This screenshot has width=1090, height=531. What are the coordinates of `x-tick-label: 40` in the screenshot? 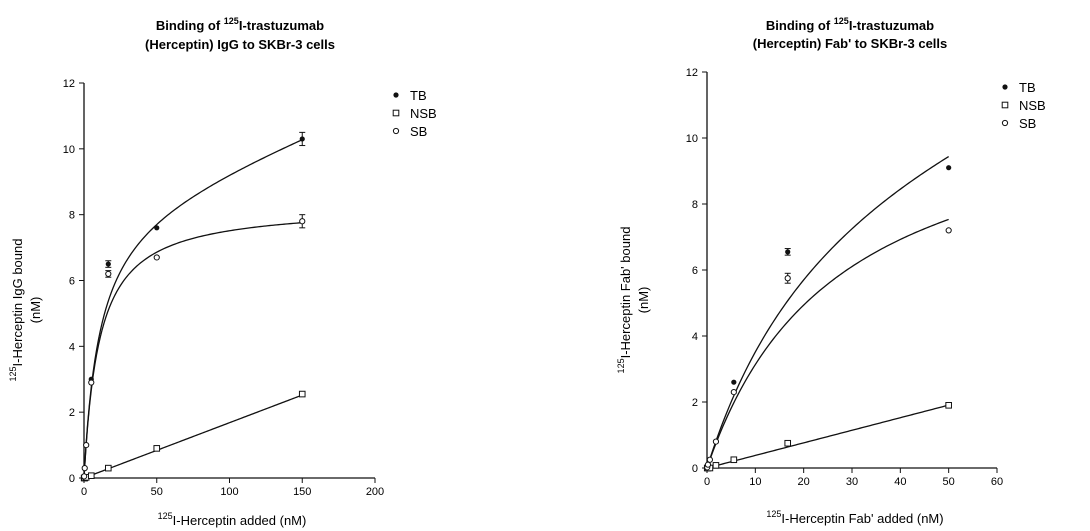 It's located at (900, 482).